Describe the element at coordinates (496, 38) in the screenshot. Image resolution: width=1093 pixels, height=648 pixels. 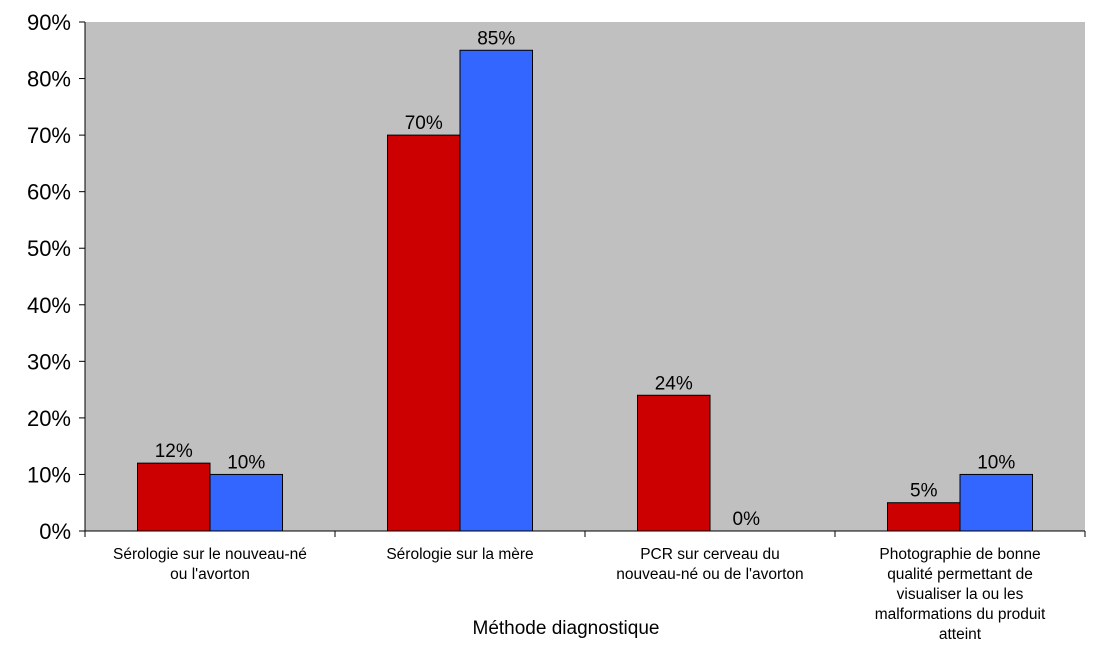
I see `data-label: 85%` at that location.